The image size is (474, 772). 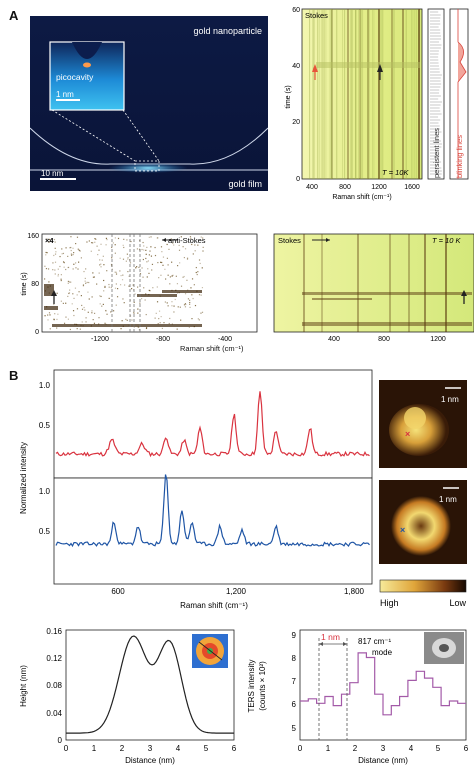 I want to click on h-xtick: 4, so click(x=178, y=748).